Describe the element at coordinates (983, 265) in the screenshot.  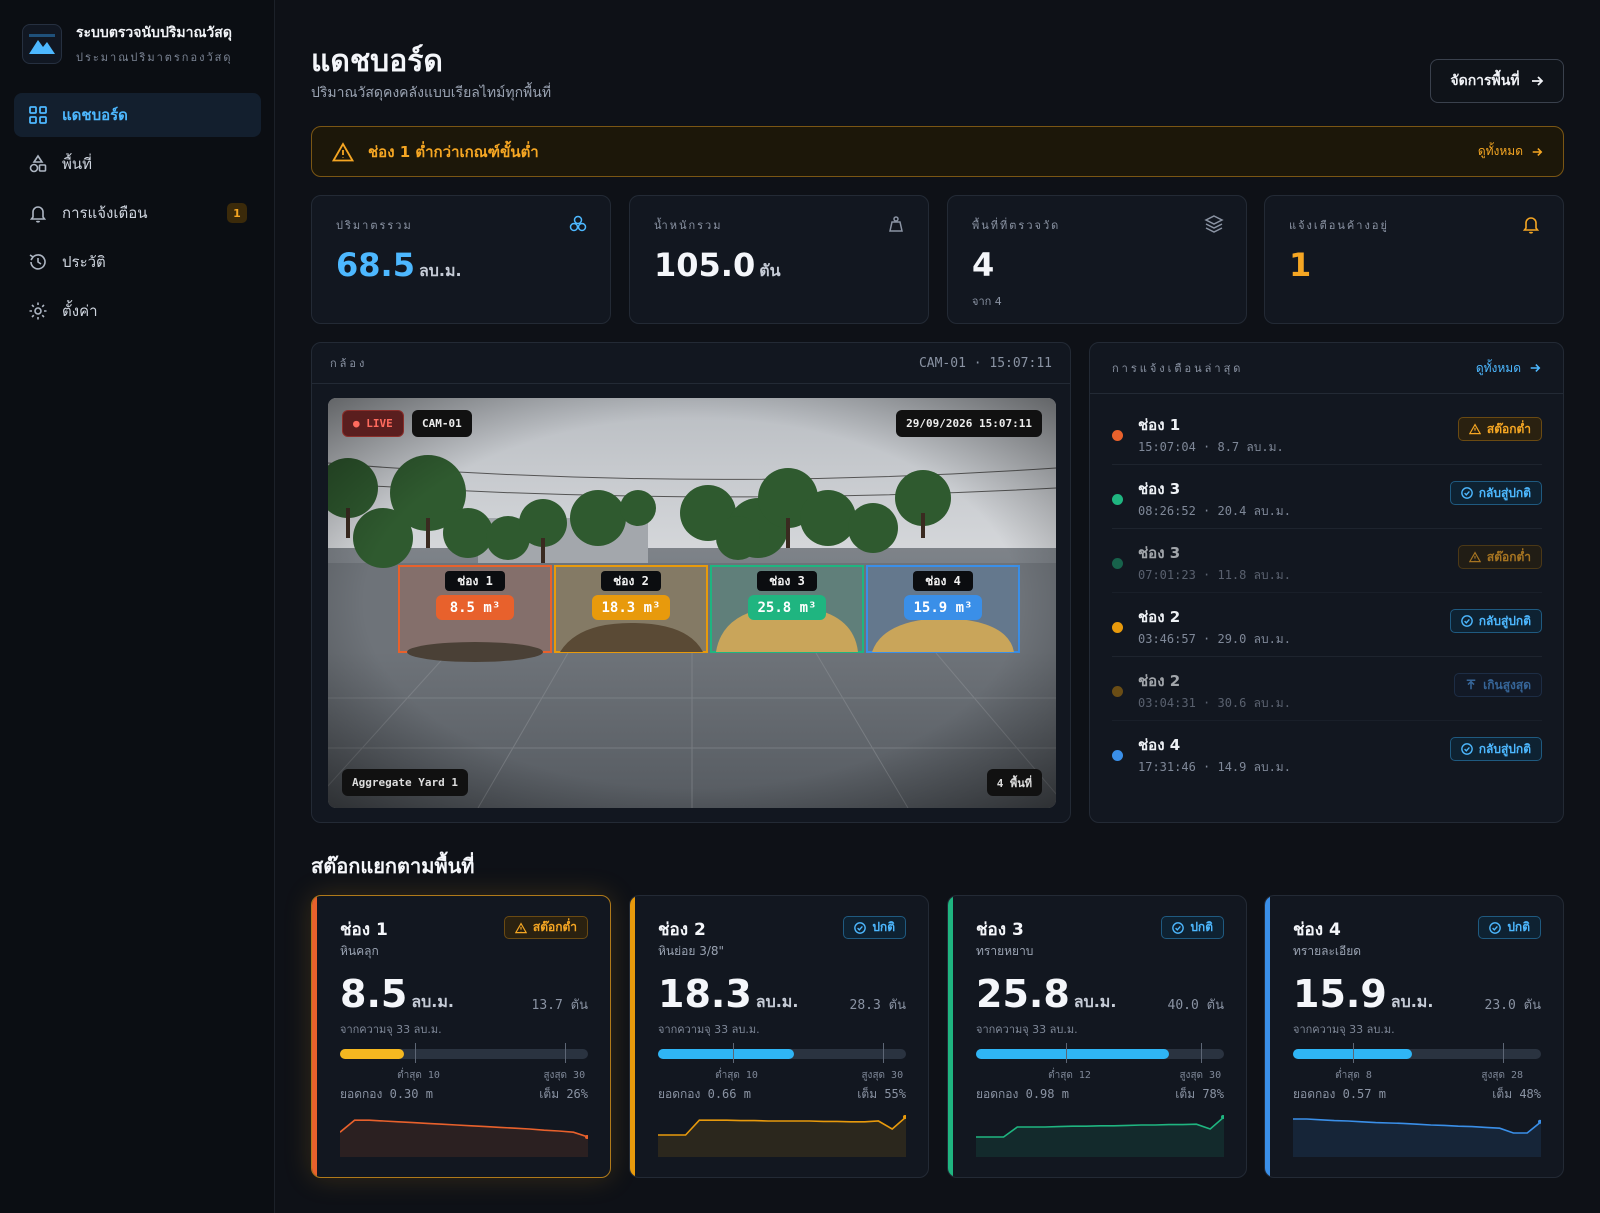
I see `stat-value: 4` at that location.